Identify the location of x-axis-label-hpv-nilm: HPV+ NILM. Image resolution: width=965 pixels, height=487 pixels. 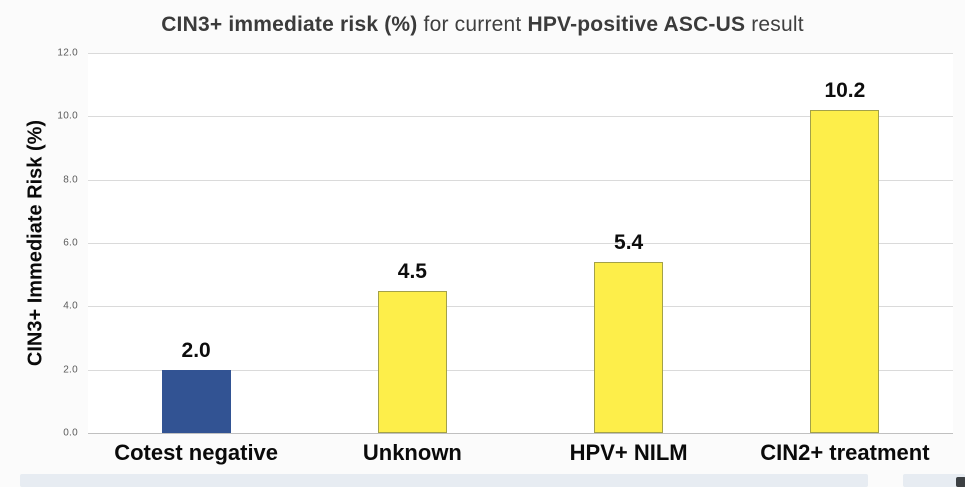
(628, 452).